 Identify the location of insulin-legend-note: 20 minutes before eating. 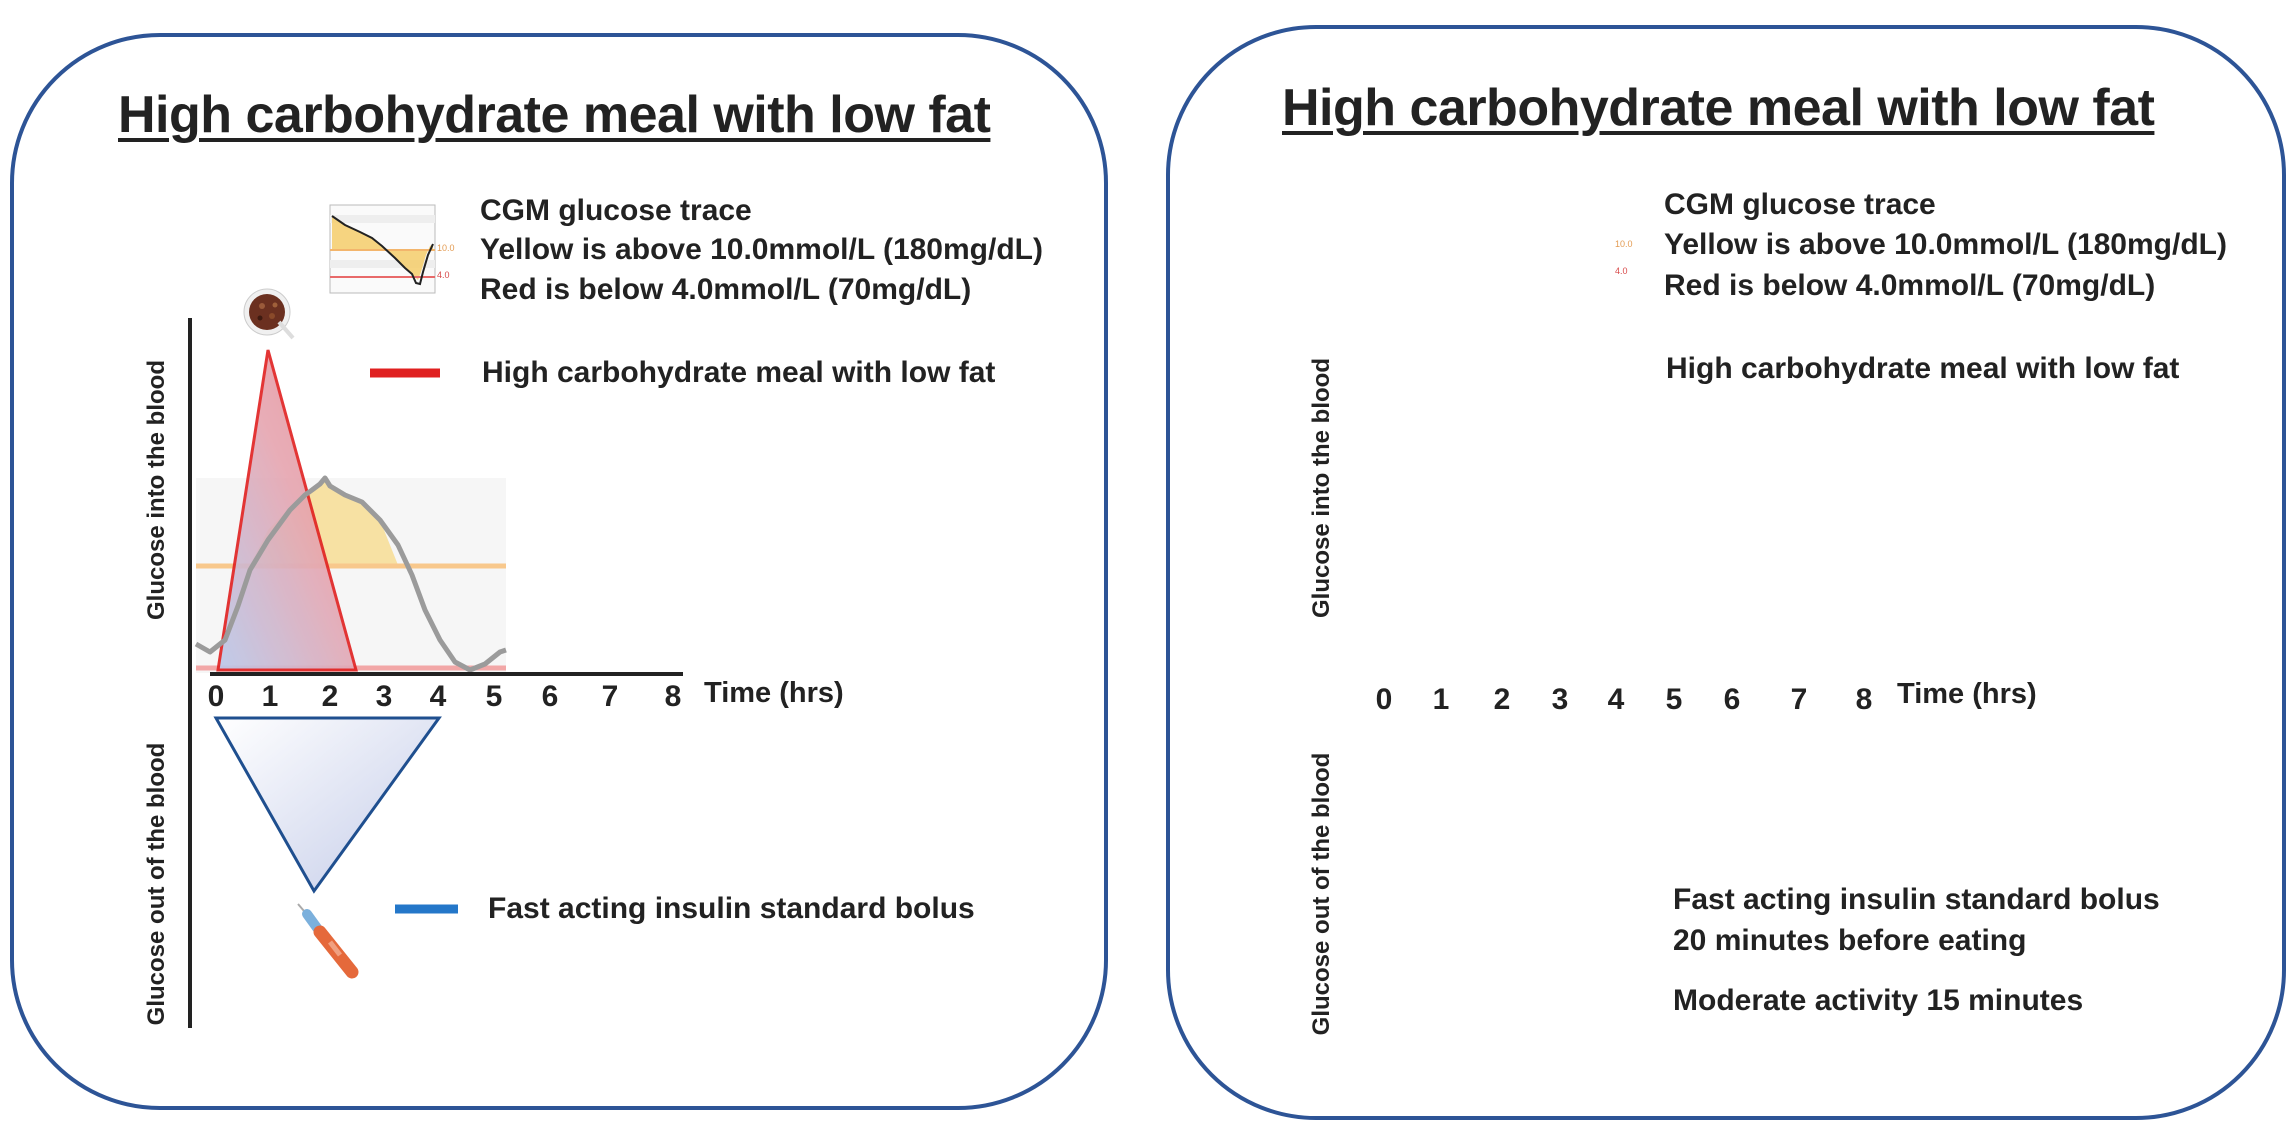
(1850, 940).